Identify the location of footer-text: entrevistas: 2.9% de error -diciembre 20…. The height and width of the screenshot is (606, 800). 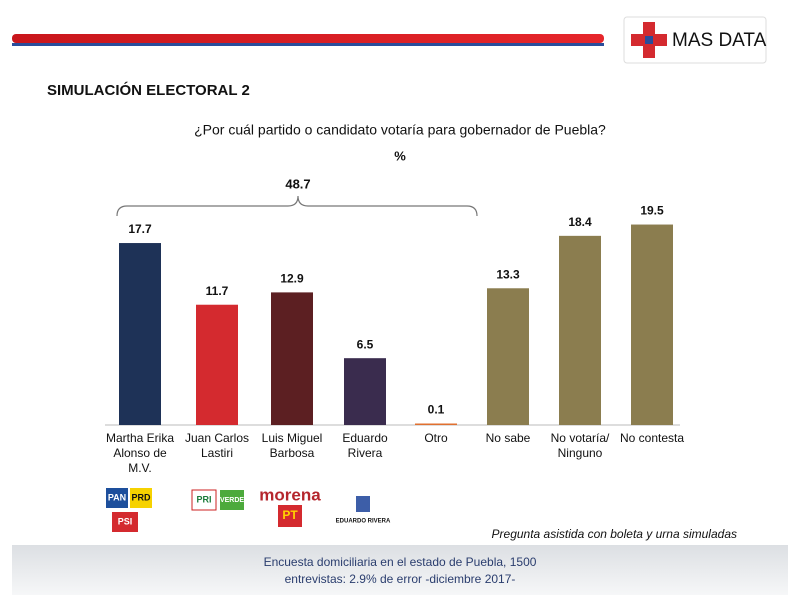
(400, 579).